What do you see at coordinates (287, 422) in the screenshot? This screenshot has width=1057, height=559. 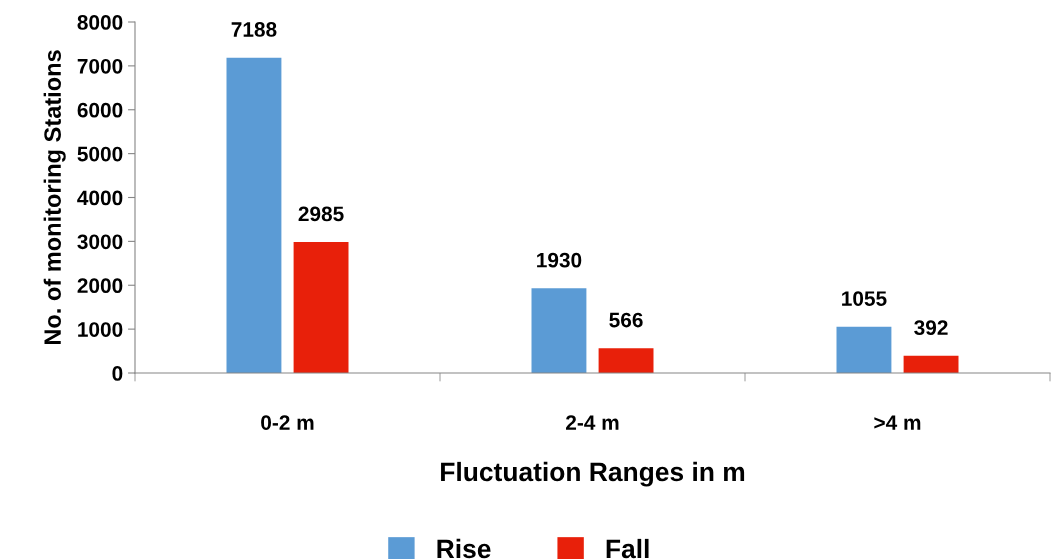 I see `x-tick-label: 0-2 m` at bounding box center [287, 422].